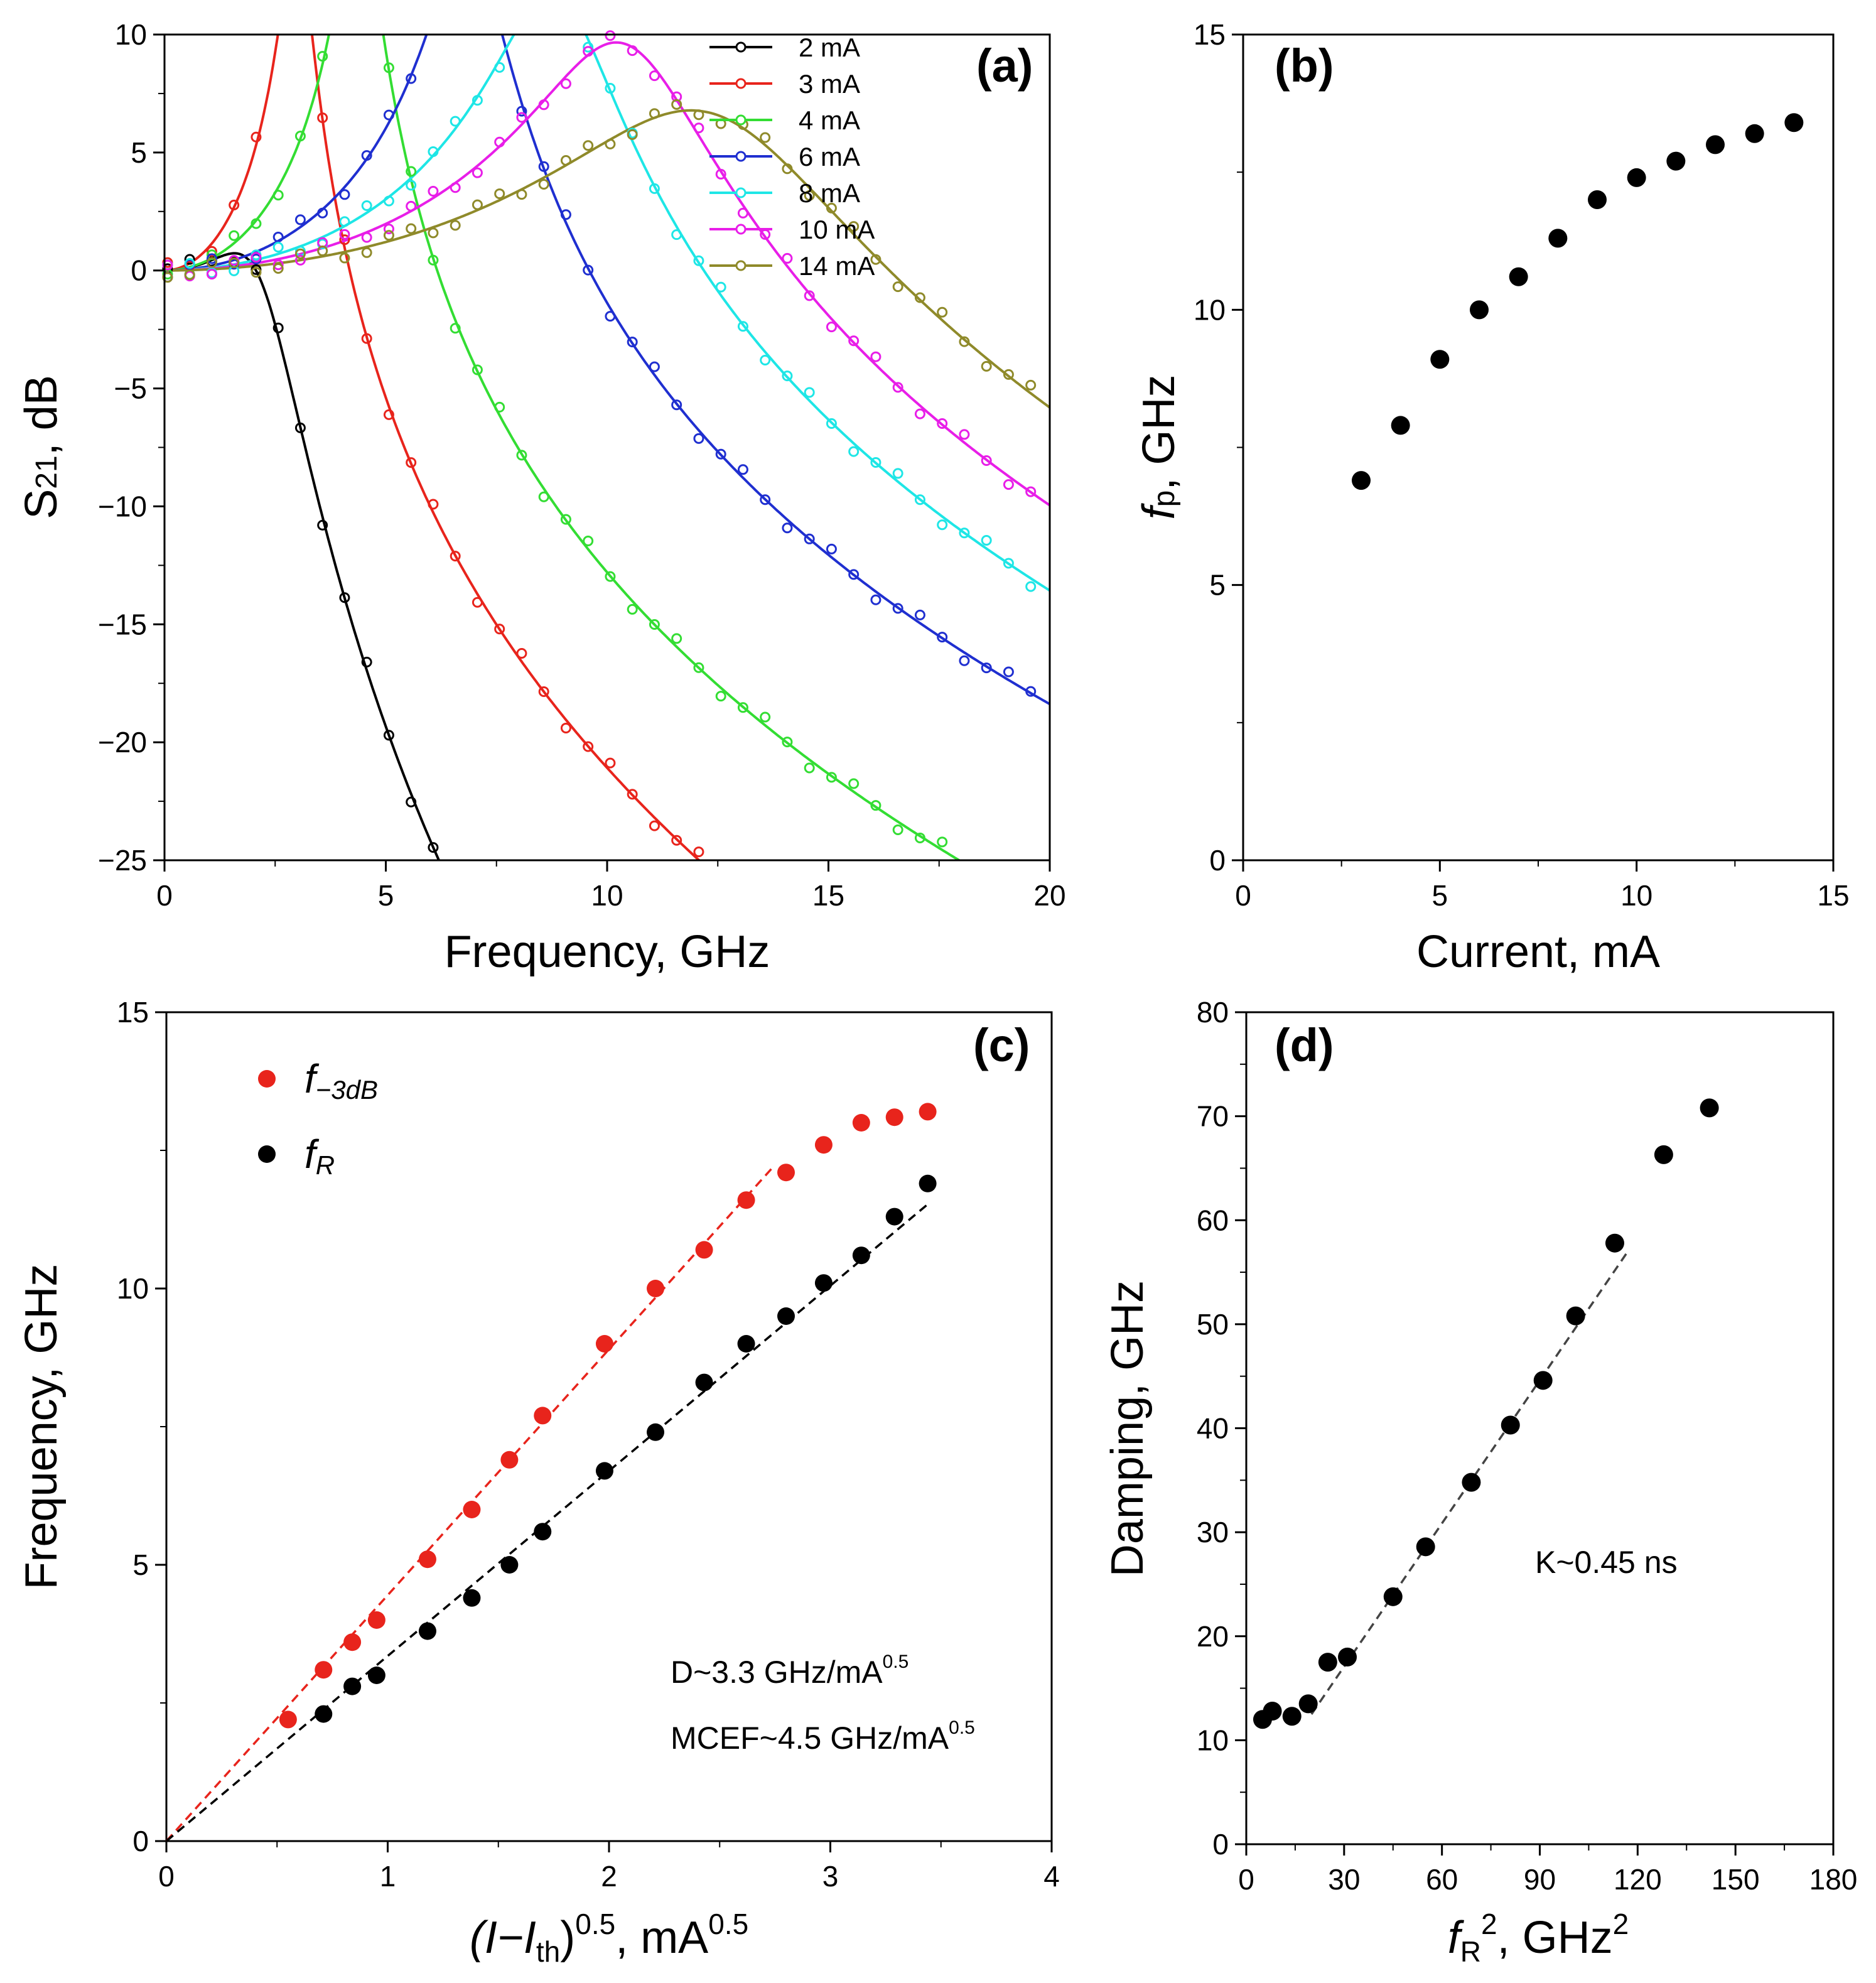 The image size is (1876, 1983). Describe the element at coordinates (1210, 34) in the screenshot. I see `b-y-tick-label: 15` at that location.